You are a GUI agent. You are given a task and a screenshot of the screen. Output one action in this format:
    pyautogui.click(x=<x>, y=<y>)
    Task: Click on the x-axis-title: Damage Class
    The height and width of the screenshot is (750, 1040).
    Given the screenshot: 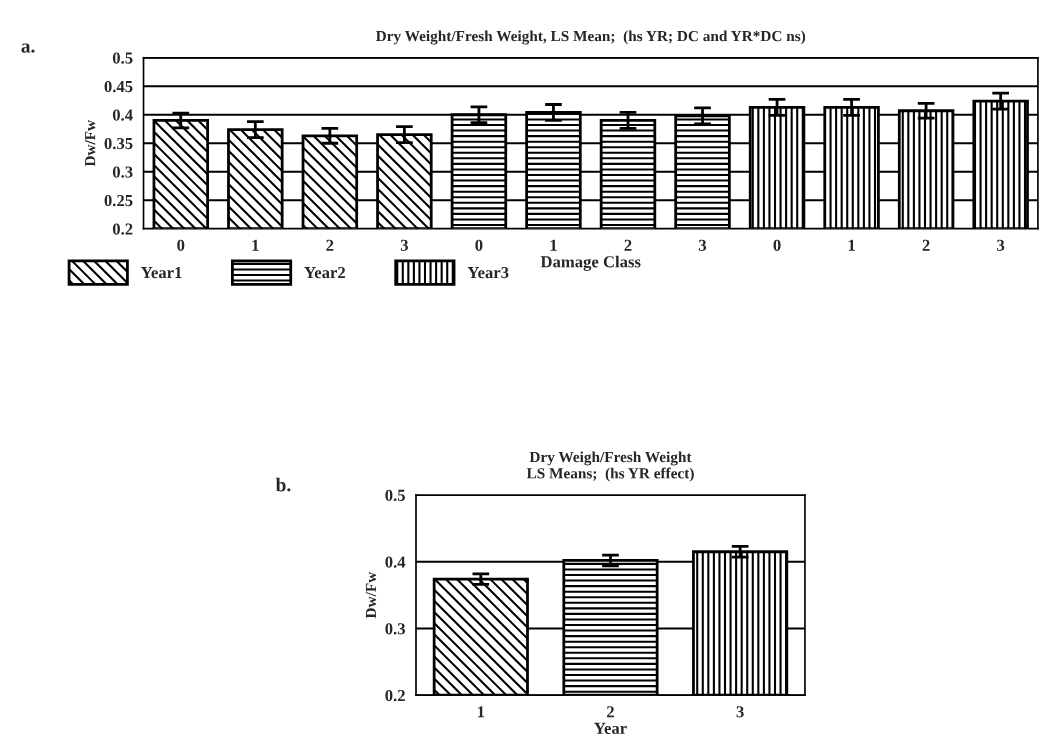 What is the action you would take?
    pyautogui.click(x=590, y=263)
    